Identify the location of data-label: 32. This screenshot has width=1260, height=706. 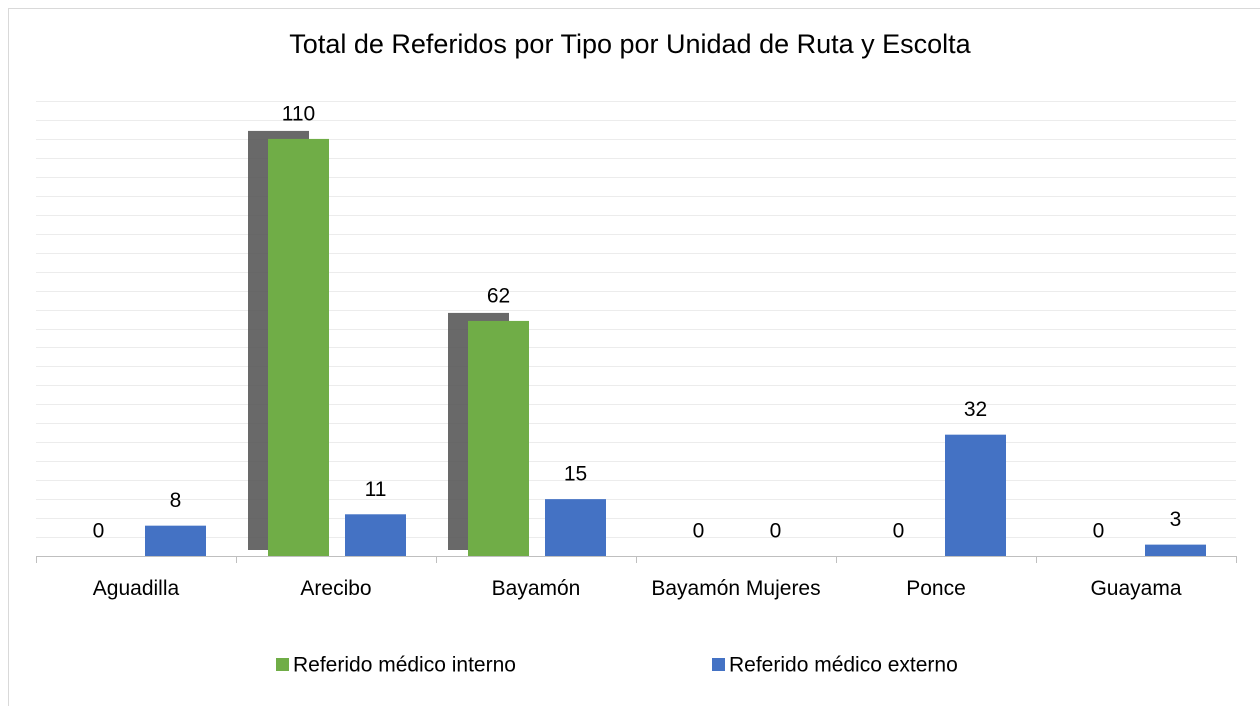
(975, 409).